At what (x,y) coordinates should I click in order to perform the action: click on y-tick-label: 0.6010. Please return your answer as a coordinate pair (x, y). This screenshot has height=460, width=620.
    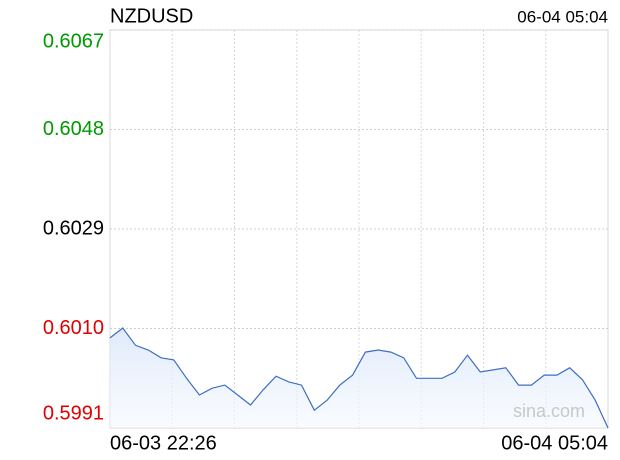
    Looking at the image, I should click on (73, 328).